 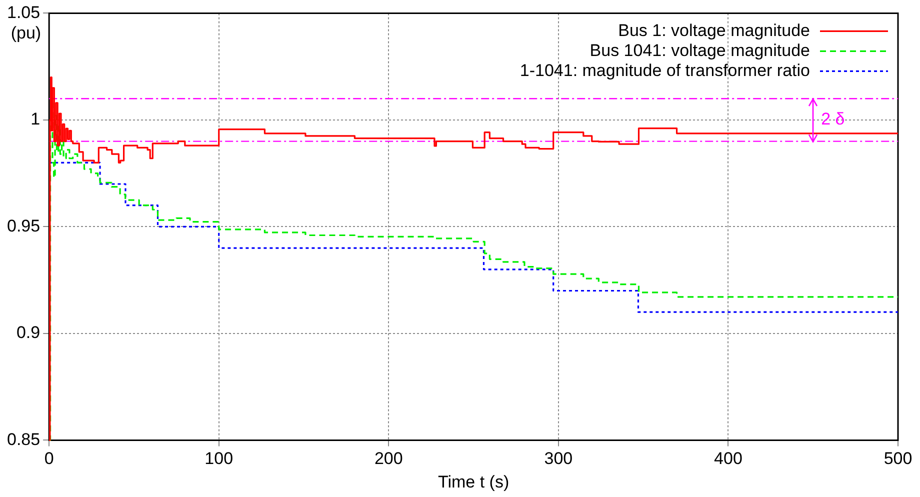 What do you see at coordinates (665, 70) in the screenshot?
I see `legend-label: 1-1041: magnitude of transformer ratio` at bounding box center [665, 70].